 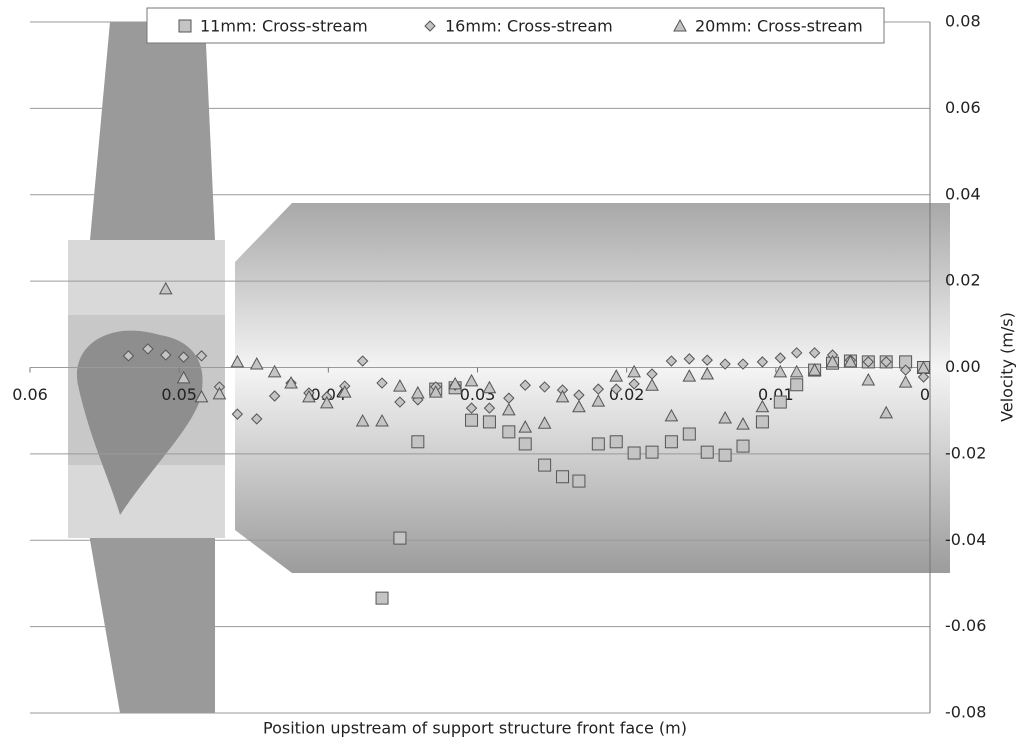 What do you see at coordinates (965, 625) in the screenshot?
I see `y-tick-label: -0.06` at bounding box center [965, 625].